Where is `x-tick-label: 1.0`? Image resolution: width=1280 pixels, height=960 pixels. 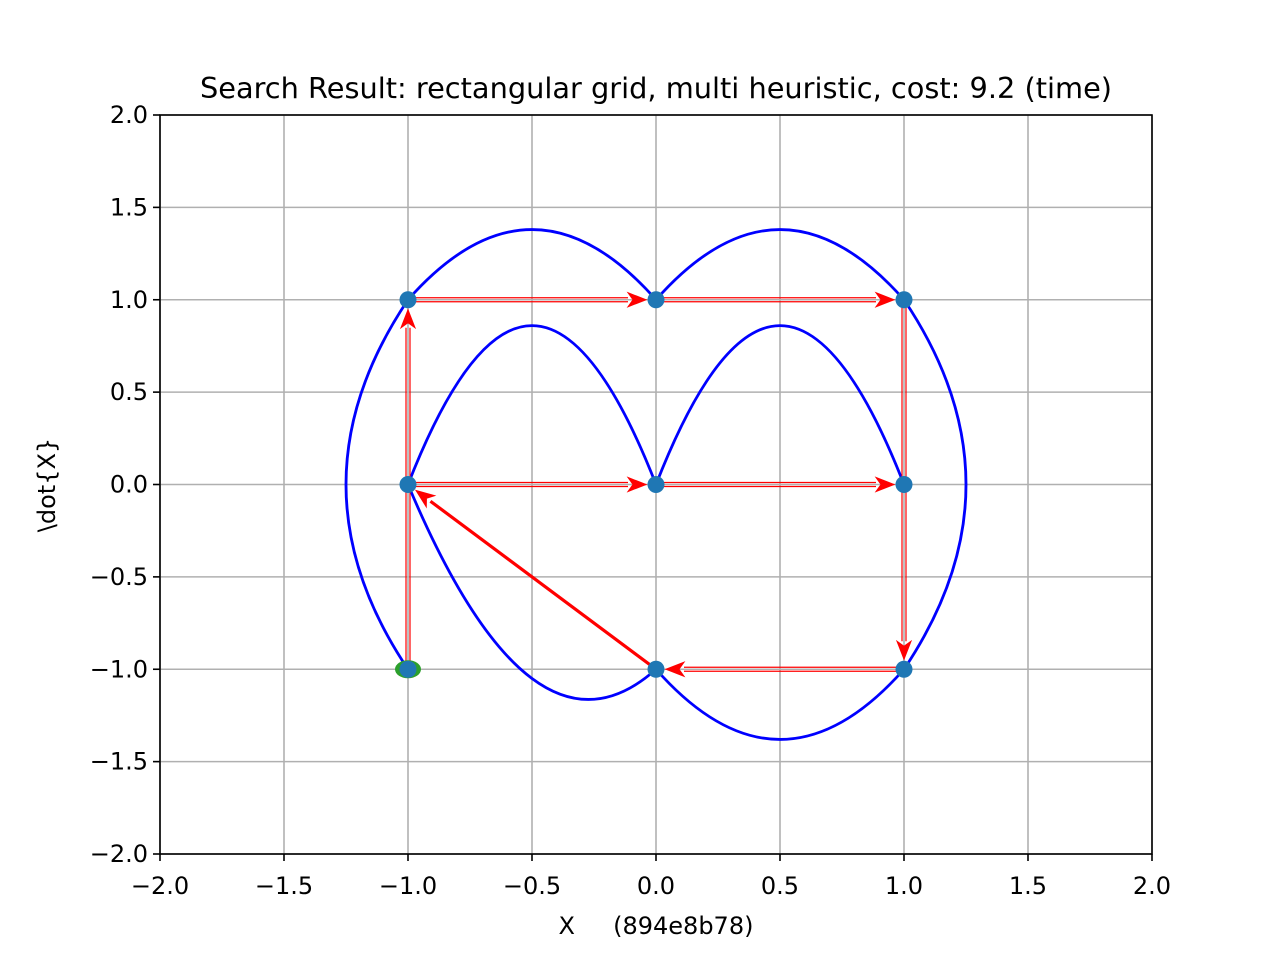 x-tick-label: 1.0 is located at coordinates (904, 886).